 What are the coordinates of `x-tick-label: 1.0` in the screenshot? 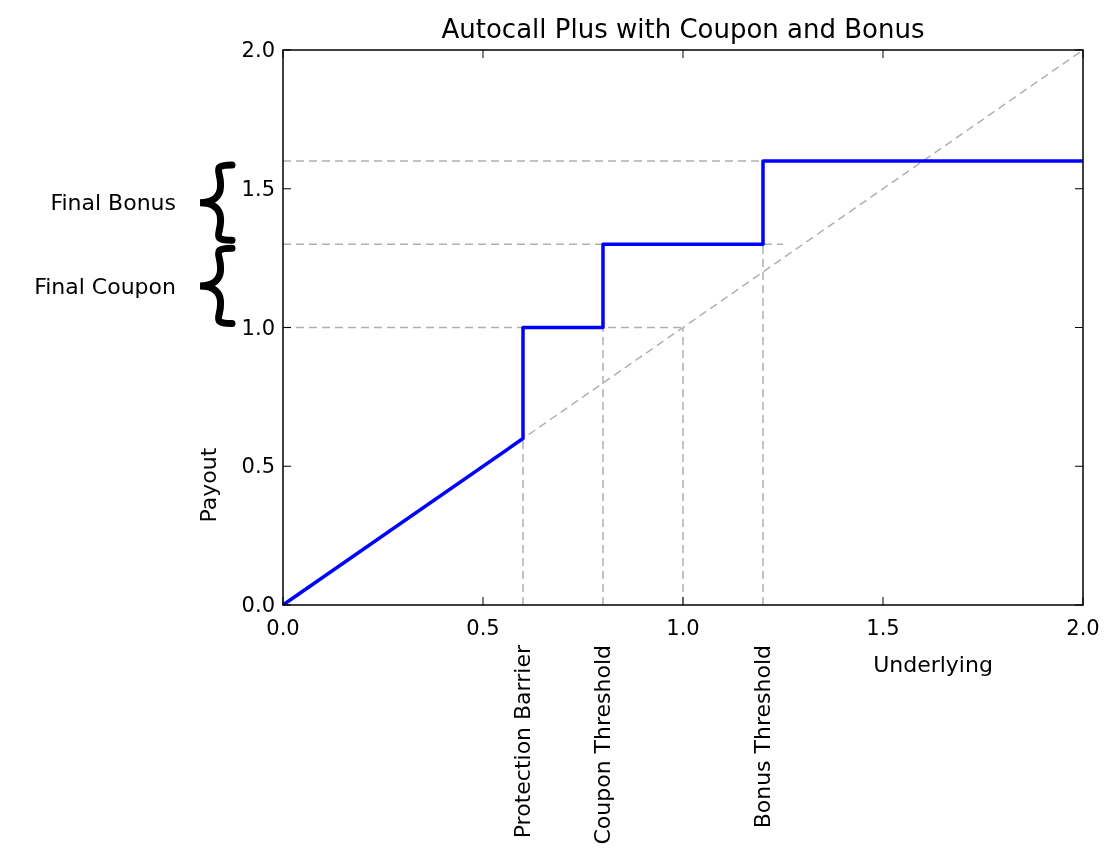 It's located at (683, 628).